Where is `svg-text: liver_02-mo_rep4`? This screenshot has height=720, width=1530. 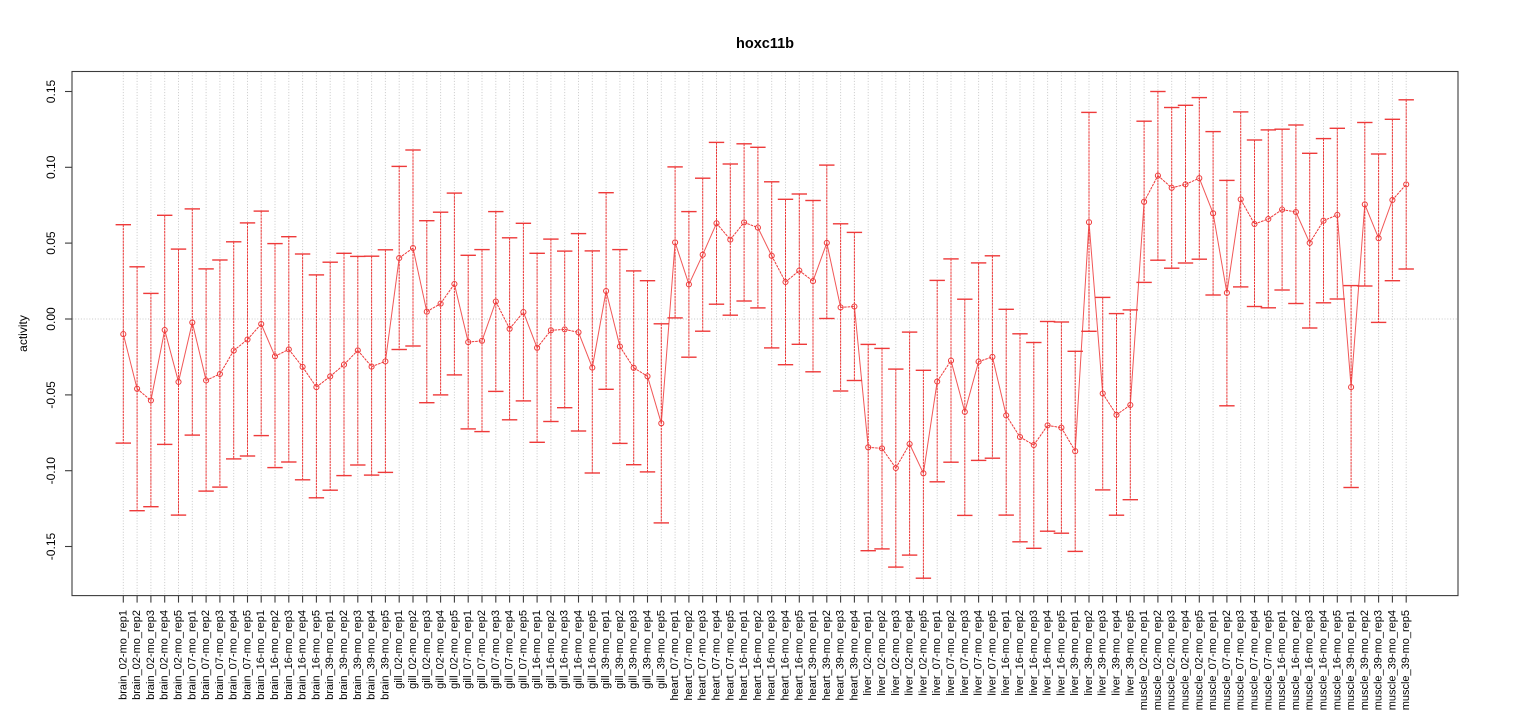
svg-text: liver_02-mo_rep4 is located at coordinates (910, 653).